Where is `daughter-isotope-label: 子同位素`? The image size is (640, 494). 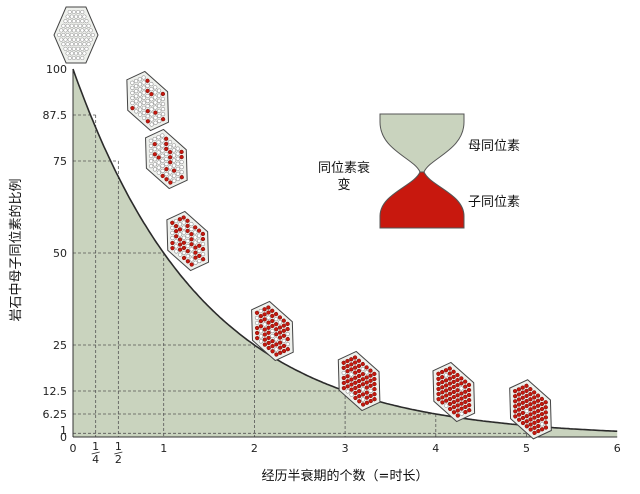 daughter-isotope-label: 子同位素 is located at coordinates (494, 202).